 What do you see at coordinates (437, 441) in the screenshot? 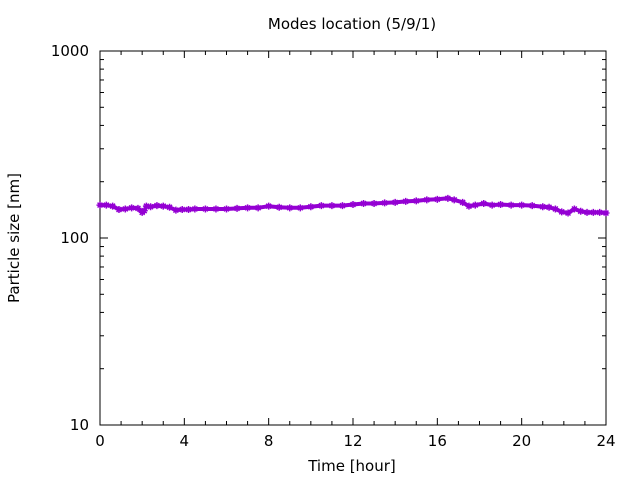
I see `x-tick-label: 16` at bounding box center [437, 441].